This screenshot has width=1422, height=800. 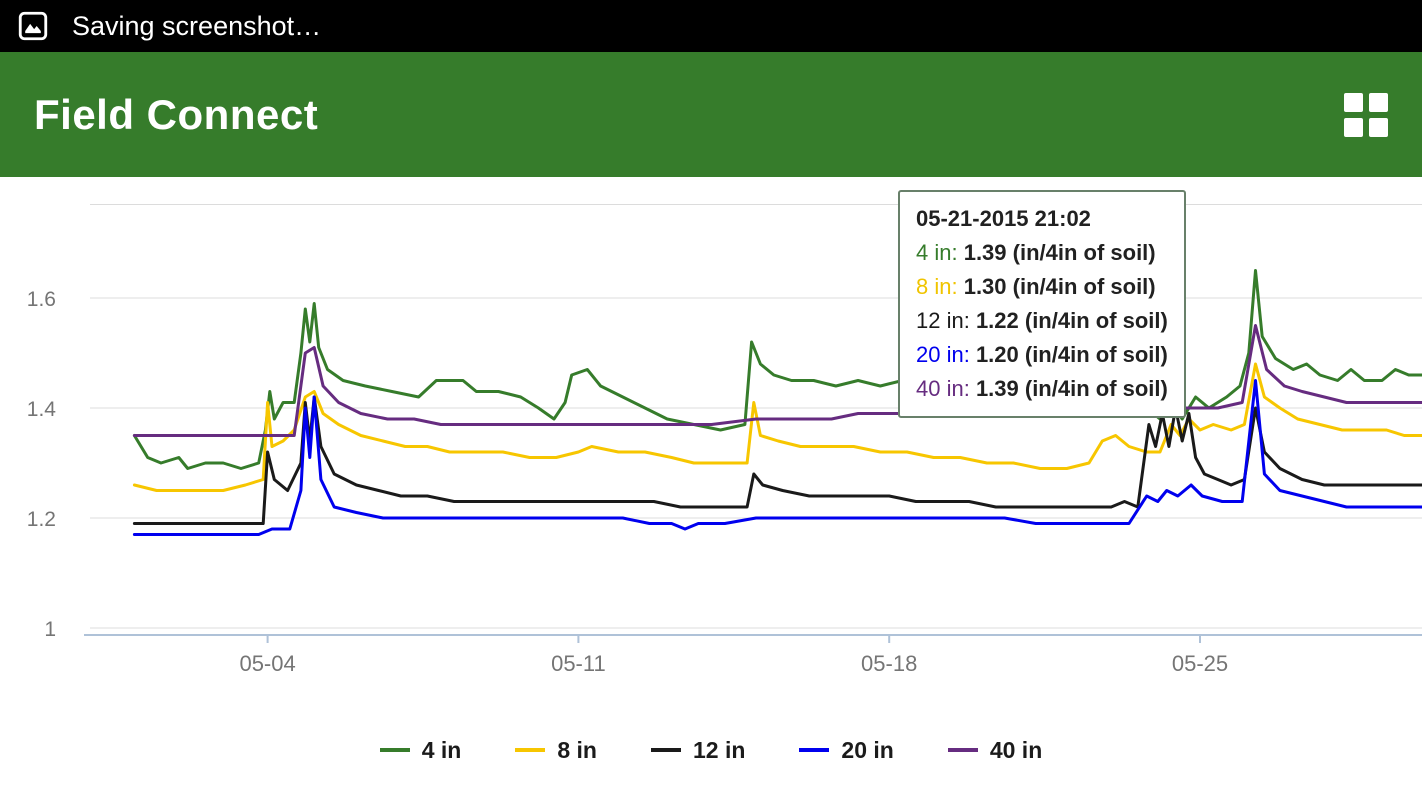 I want to click on legend-label: 12 in, so click(x=719, y=749).